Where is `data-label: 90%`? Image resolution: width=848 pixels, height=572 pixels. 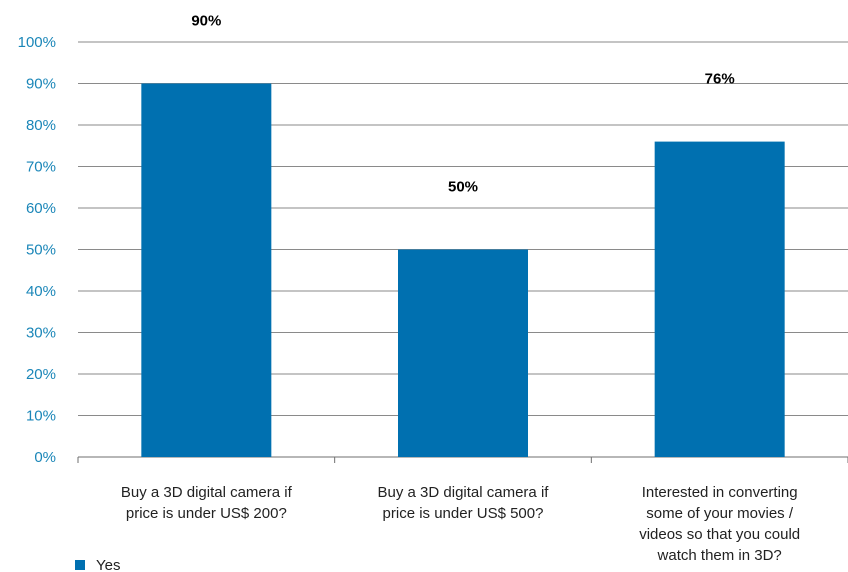 data-label: 90% is located at coordinates (206, 21).